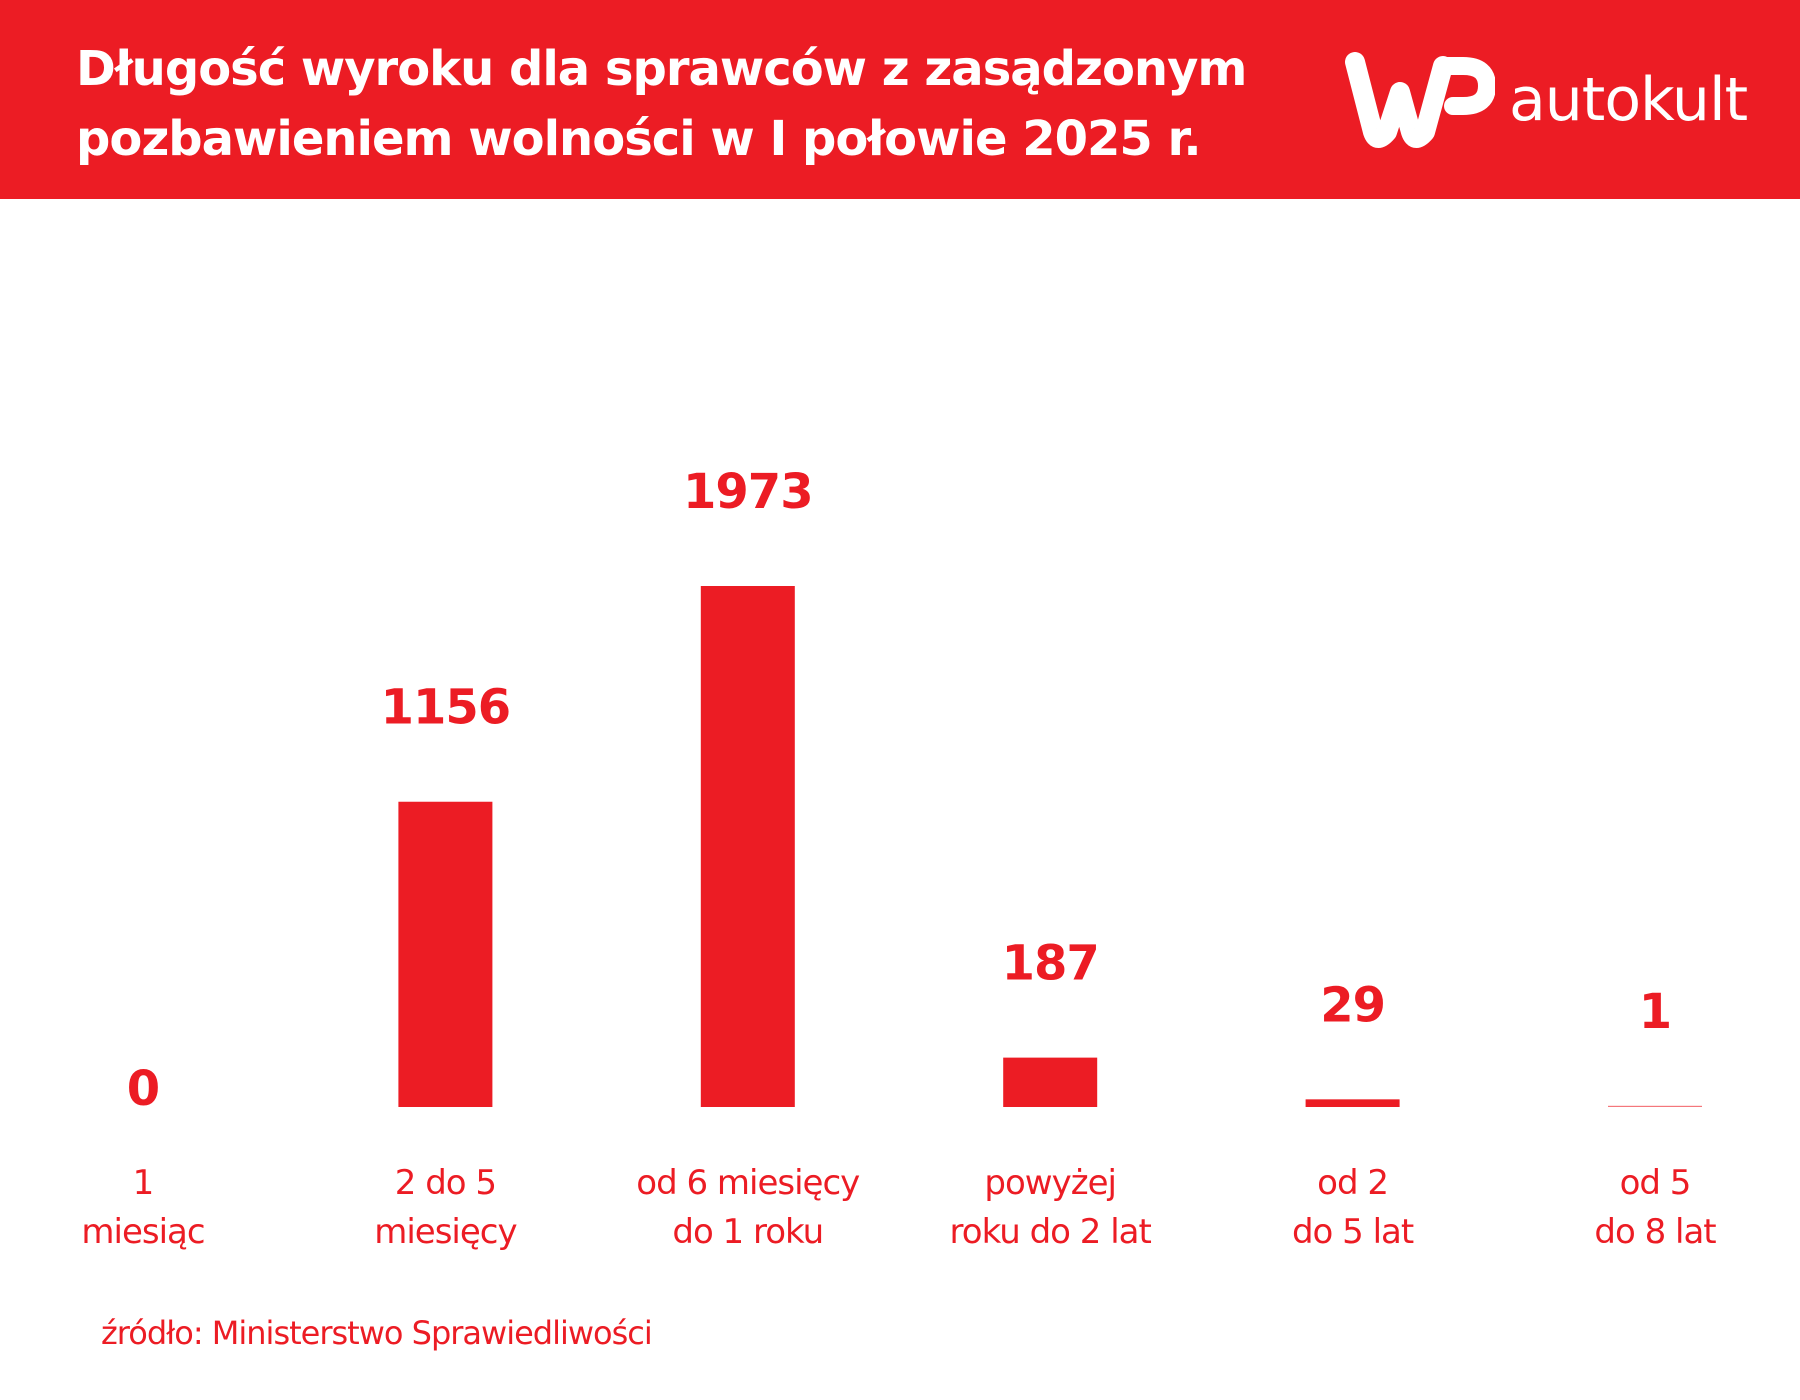  What do you see at coordinates (1420, 100) in the screenshot?
I see `wp-logo-icon` at bounding box center [1420, 100].